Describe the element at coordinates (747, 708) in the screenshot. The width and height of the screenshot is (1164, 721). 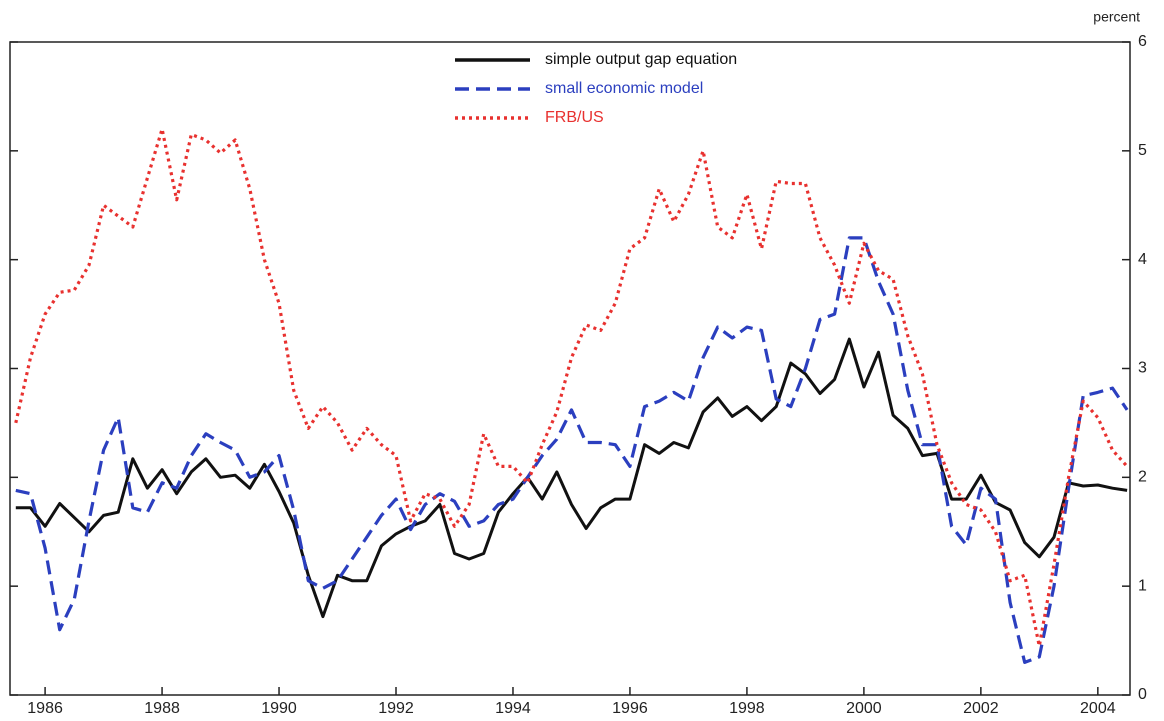
I see `x-tick-label: 1998` at that location.